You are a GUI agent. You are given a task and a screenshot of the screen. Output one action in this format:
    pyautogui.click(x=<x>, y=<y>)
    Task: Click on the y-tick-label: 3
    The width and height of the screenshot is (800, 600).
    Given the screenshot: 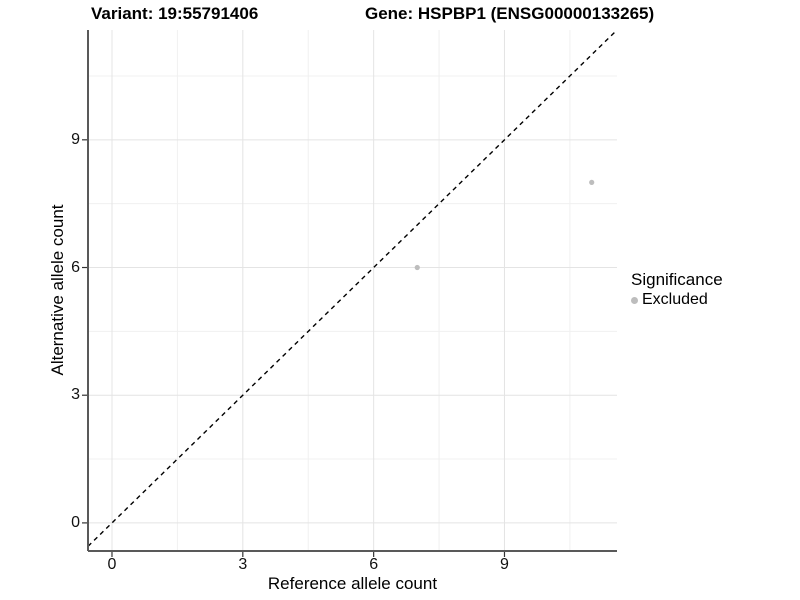 What is the action you would take?
    pyautogui.click(x=75, y=395)
    